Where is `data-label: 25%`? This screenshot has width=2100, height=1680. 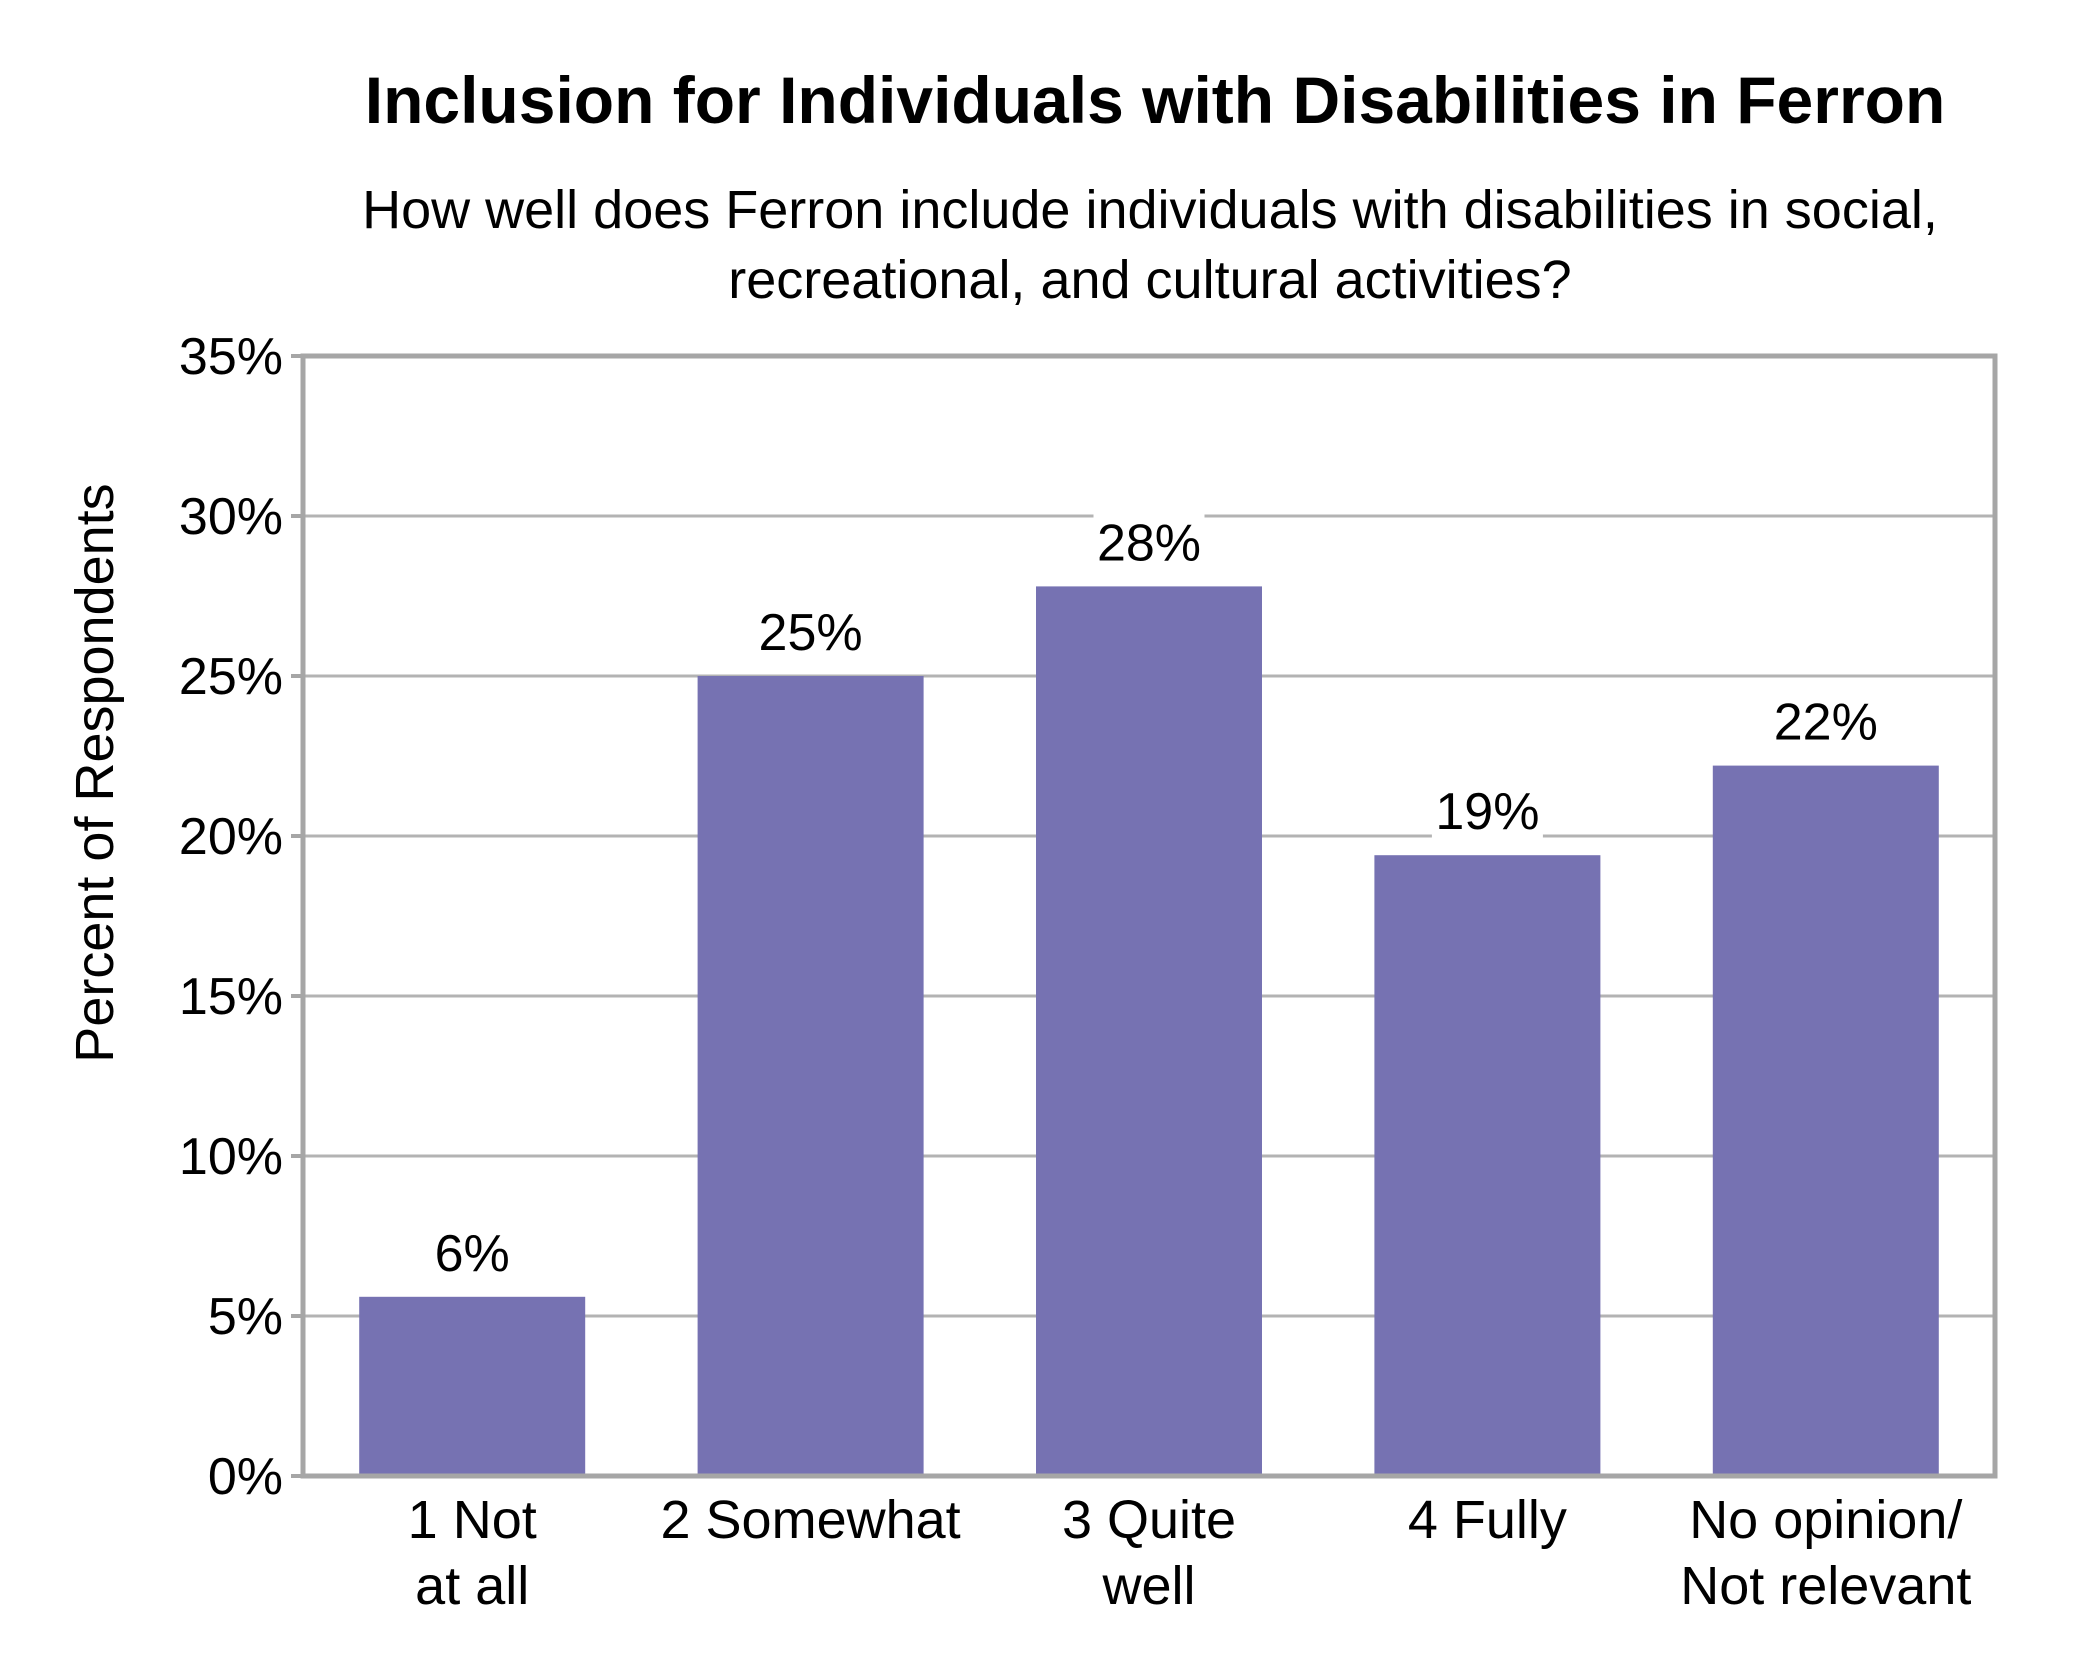 data-label: 25% is located at coordinates (811, 633).